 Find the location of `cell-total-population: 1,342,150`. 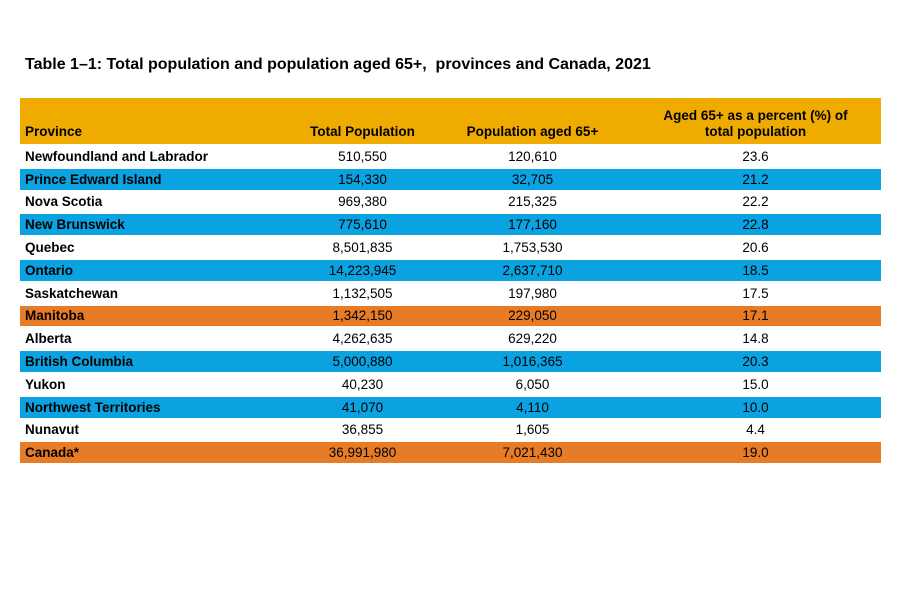

cell-total-population: 1,342,150 is located at coordinates (362, 316).